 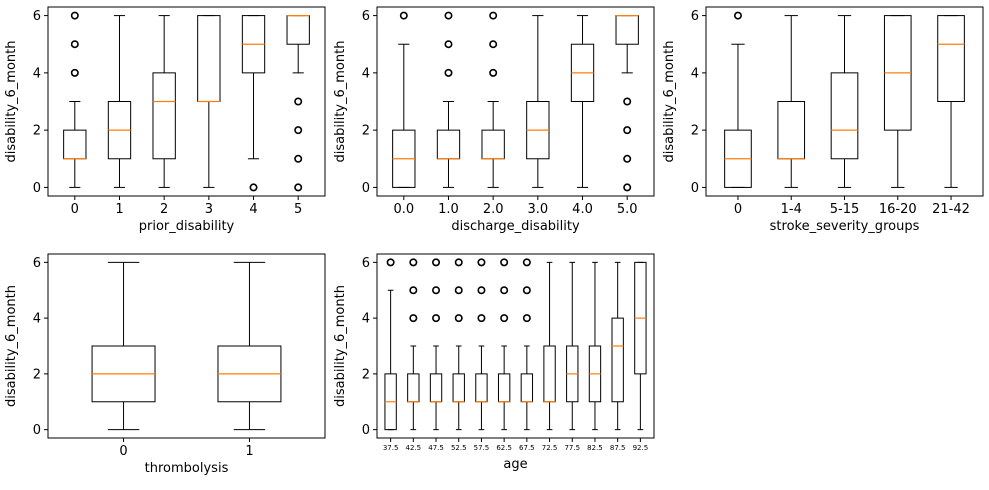 What do you see at coordinates (187, 468) in the screenshot?
I see `x-axis-label: thrombolysis` at bounding box center [187, 468].